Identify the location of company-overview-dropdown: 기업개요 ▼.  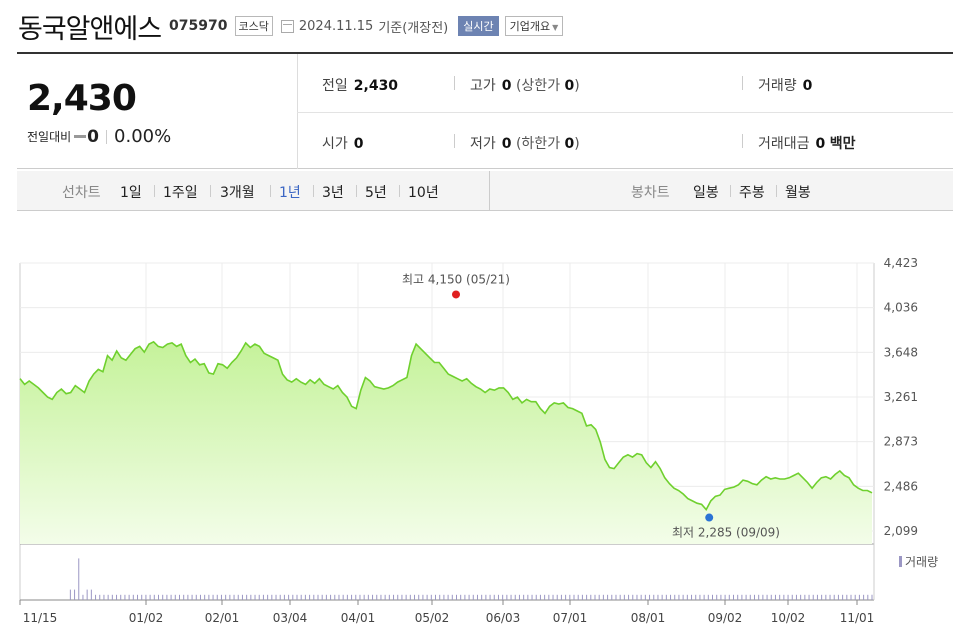
(534, 26).